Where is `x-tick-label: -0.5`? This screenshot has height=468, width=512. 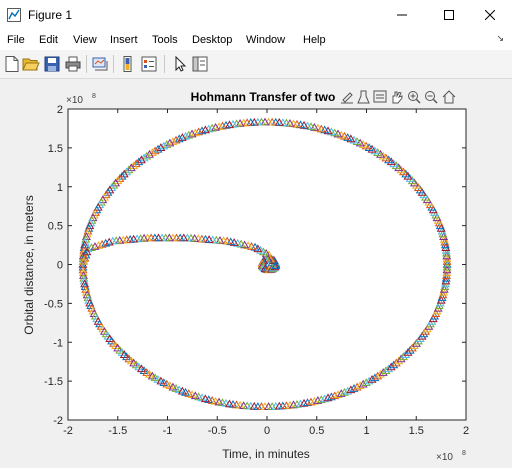
x-tick-label: -0.5 is located at coordinates (217, 431).